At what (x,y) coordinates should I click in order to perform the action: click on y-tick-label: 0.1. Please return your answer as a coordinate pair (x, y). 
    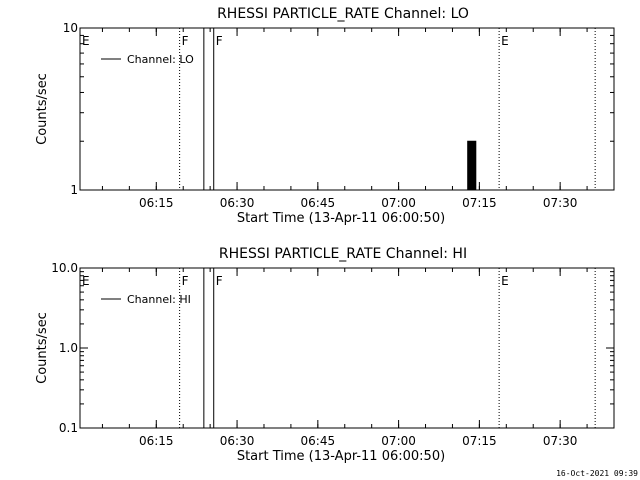
    Looking at the image, I should click on (68, 428).